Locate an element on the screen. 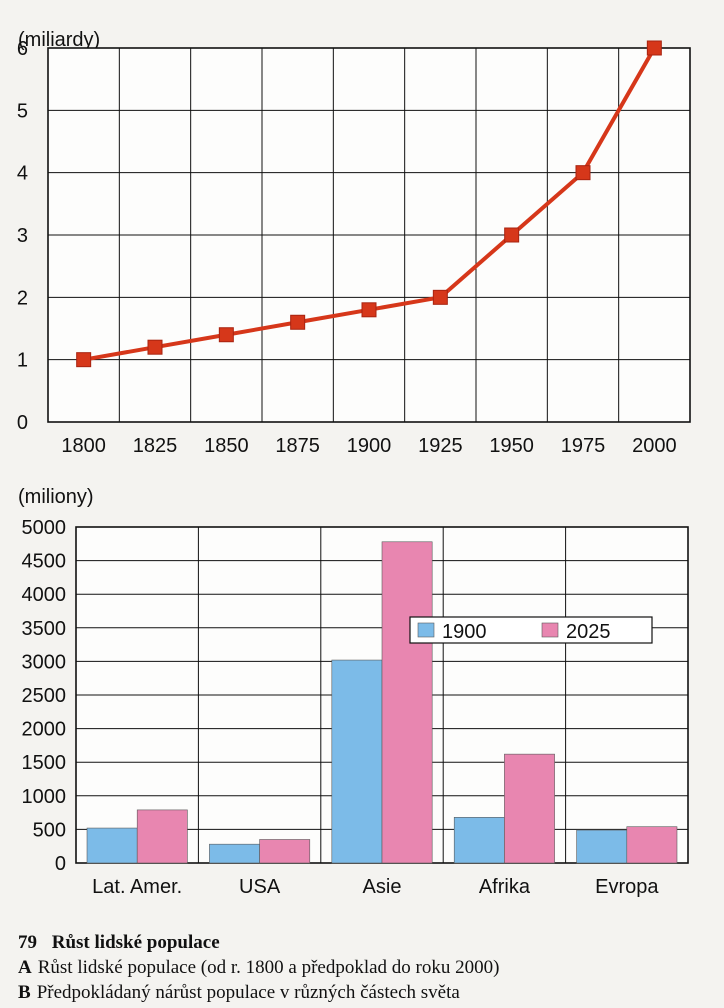  bar-chart-category-label: Asie is located at coordinates (382, 887).